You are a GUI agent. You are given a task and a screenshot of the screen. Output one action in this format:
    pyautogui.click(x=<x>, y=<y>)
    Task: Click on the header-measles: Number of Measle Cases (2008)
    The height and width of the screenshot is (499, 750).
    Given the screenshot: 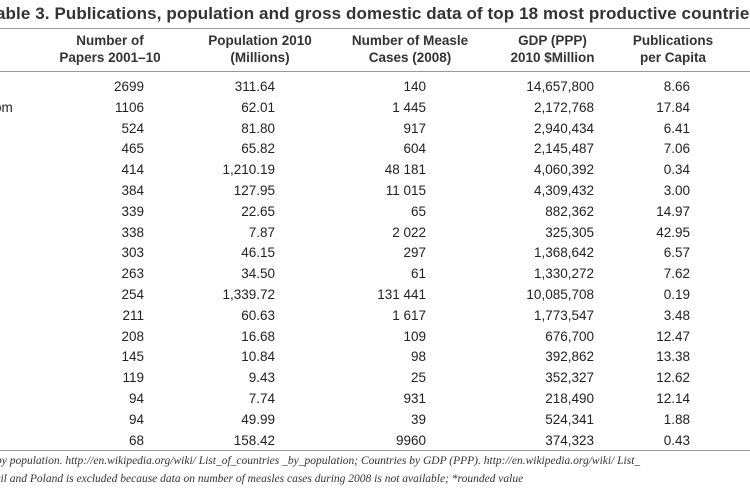 What is the action you would take?
    pyautogui.click(x=410, y=49)
    